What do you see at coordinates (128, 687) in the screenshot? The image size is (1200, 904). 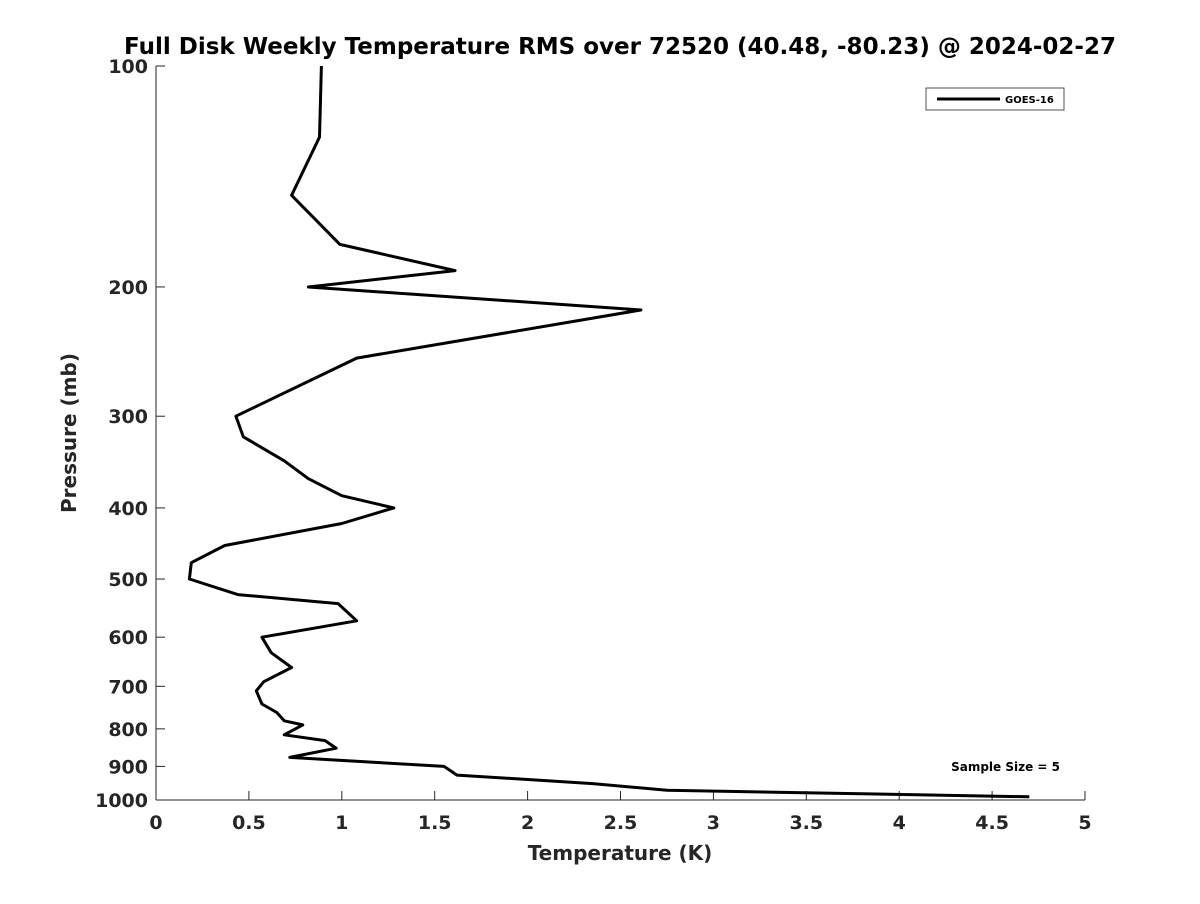 I see `y-tick-label: 700` at bounding box center [128, 687].